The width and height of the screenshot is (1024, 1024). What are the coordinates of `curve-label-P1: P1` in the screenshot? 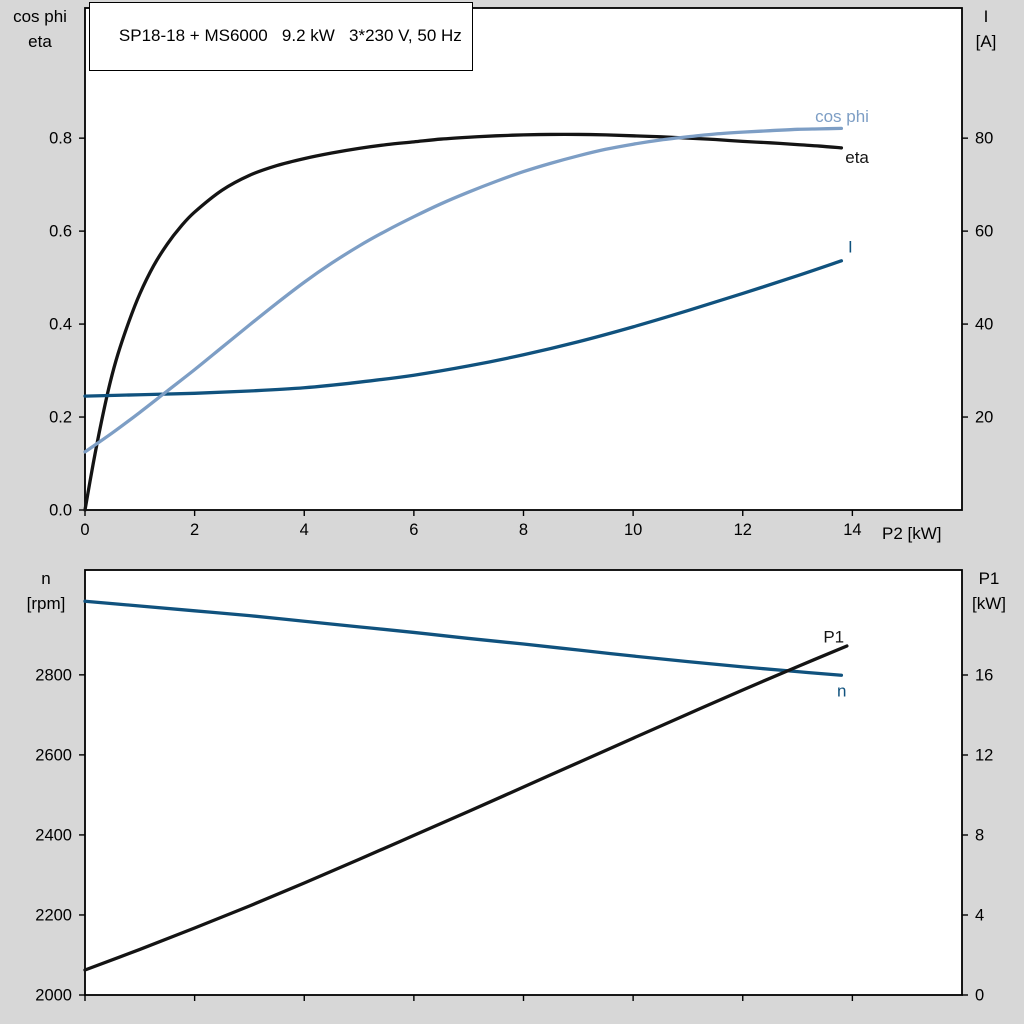 It's located at (833, 637).